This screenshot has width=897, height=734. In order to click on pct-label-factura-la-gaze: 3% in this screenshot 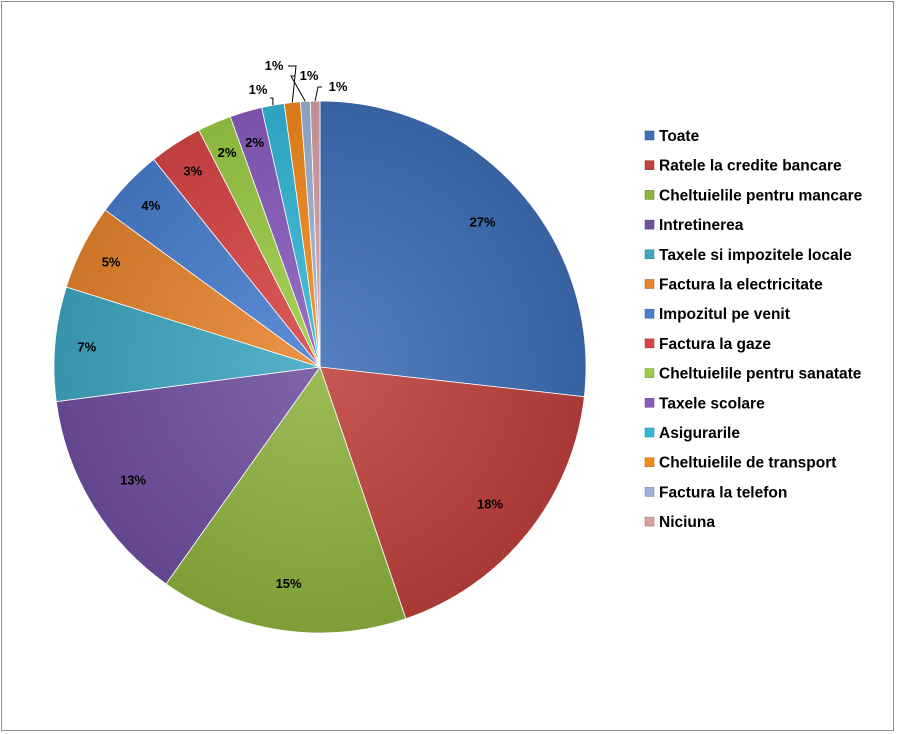, I will do `click(192, 171)`.